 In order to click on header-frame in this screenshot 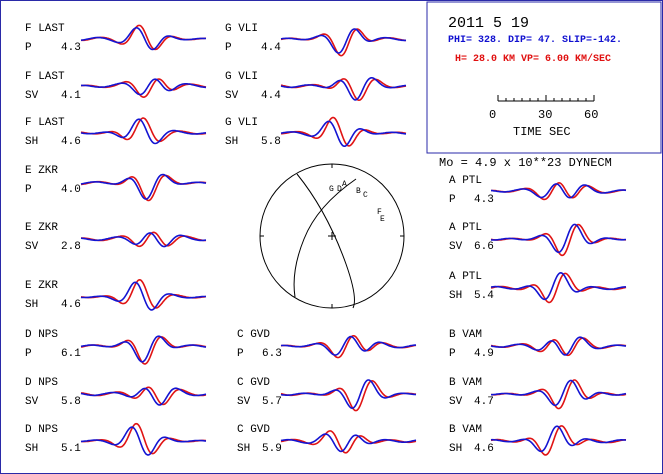, I will do `click(544, 77)`.